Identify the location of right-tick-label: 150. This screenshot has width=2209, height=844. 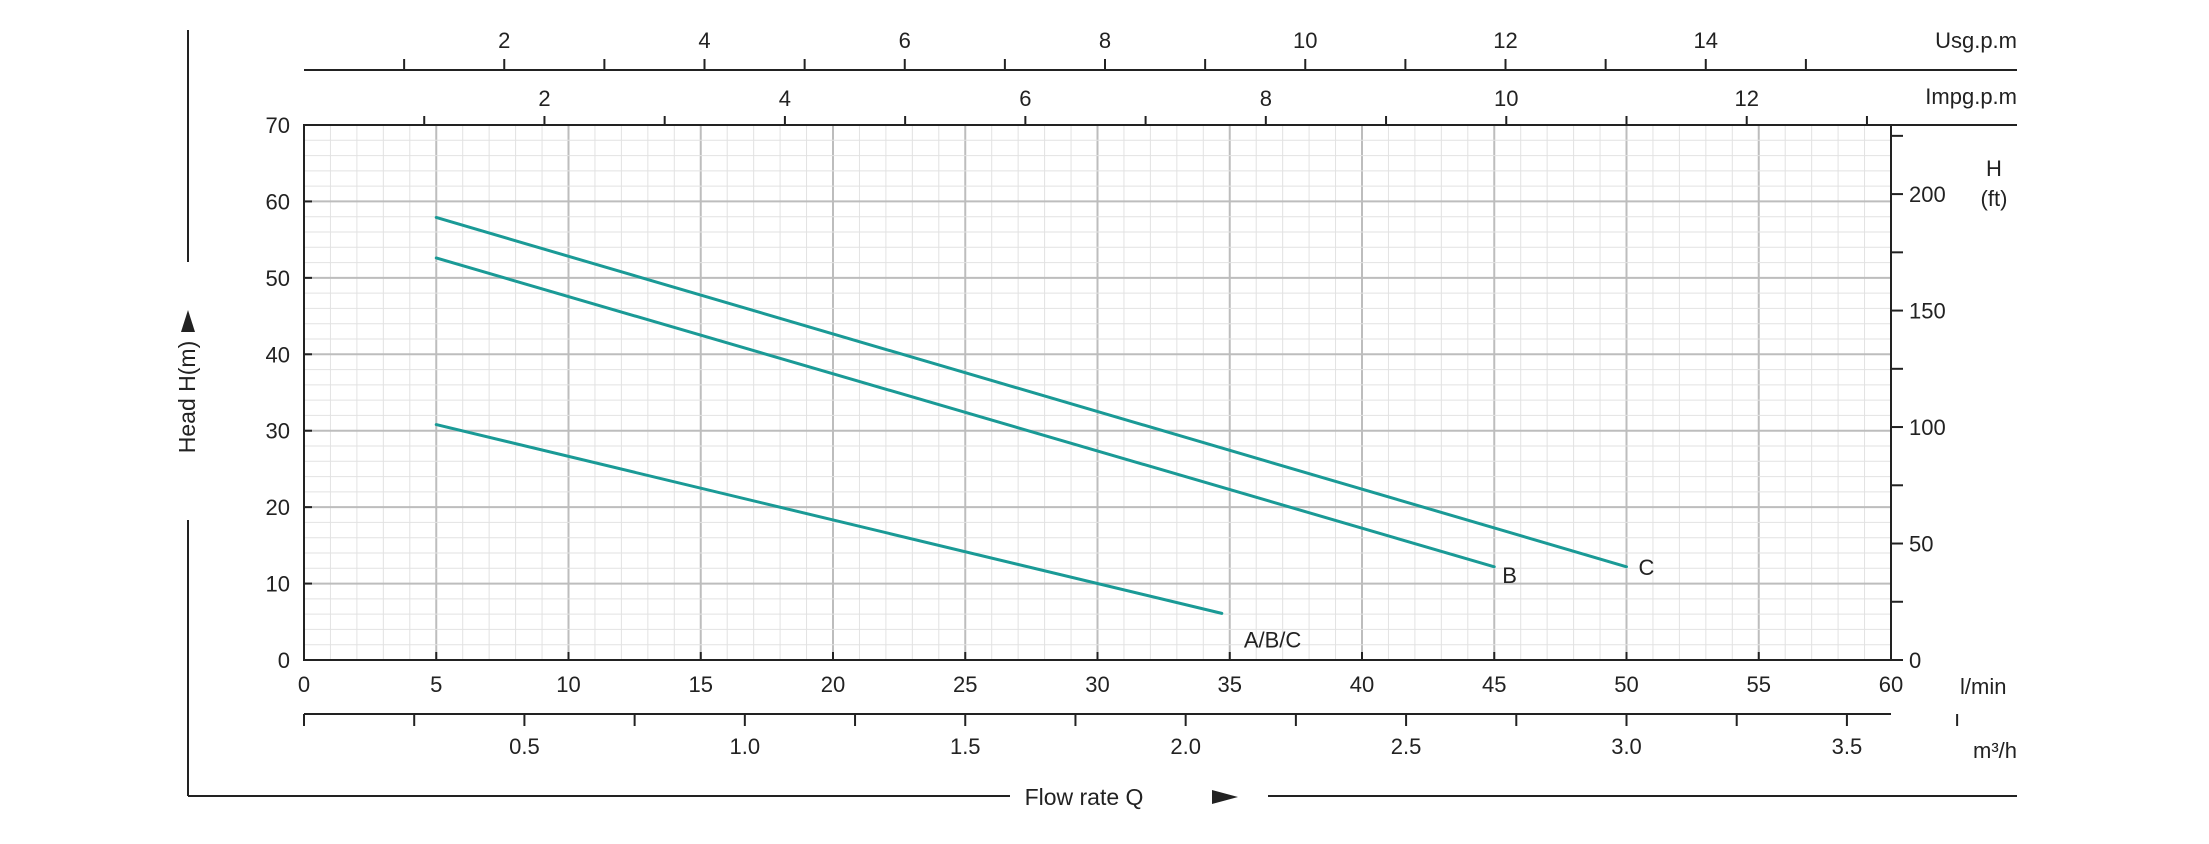
(1927, 311).